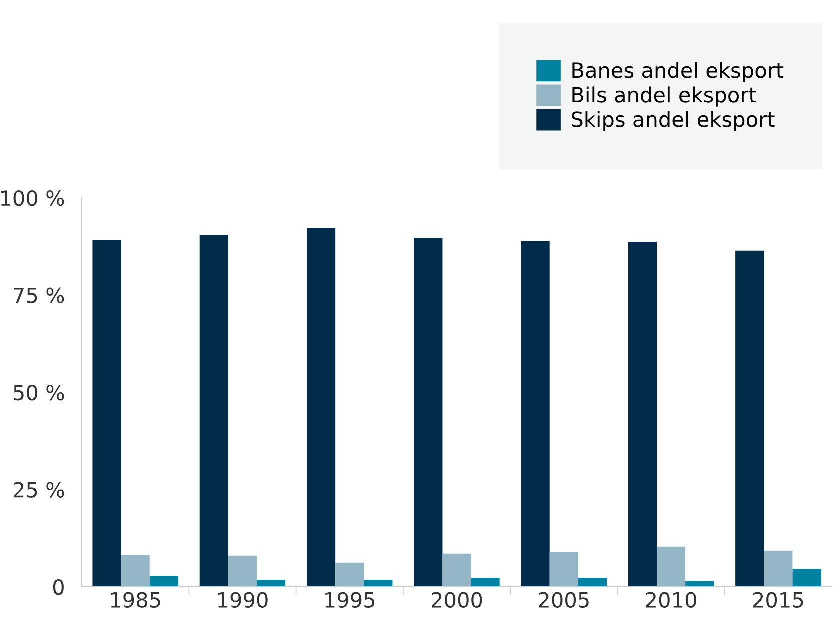  What do you see at coordinates (678, 72) in the screenshot?
I see `legend-label: Banes andel eksport` at bounding box center [678, 72].